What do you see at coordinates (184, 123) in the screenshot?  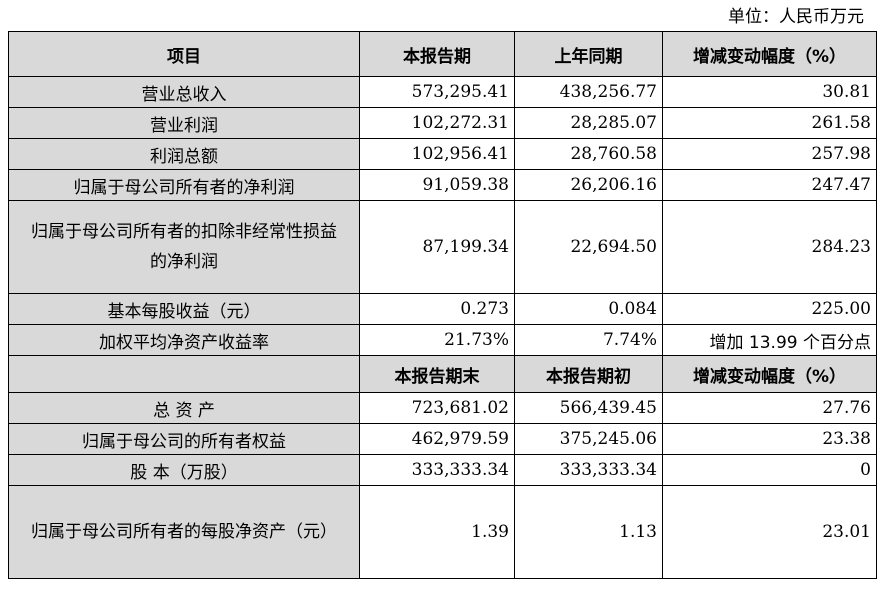 I see `row-label: 营业利润` at bounding box center [184, 123].